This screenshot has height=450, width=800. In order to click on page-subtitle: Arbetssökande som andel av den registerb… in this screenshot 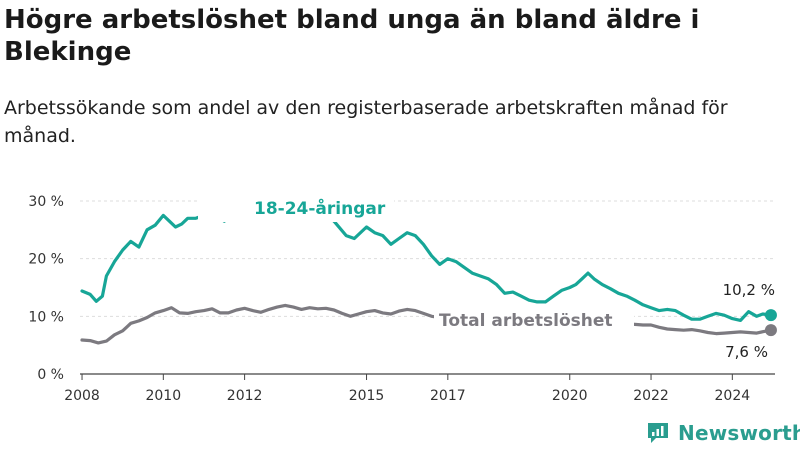, I will do `click(366, 122)`.